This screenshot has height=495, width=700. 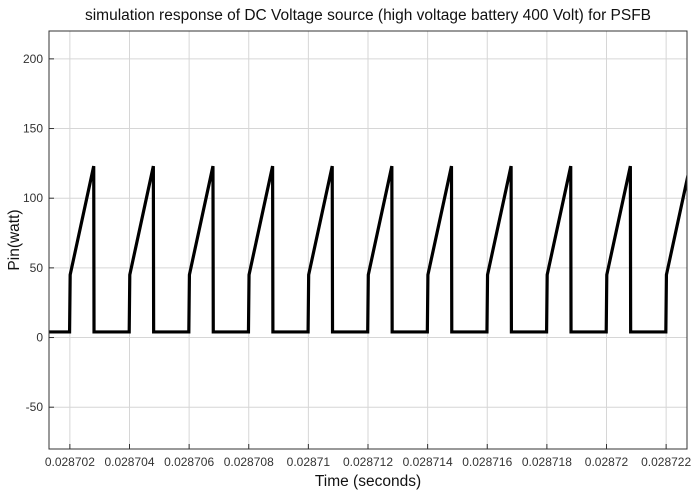 What do you see at coordinates (666, 462) in the screenshot?
I see `x-tick-label: 0.028722` at bounding box center [666, 462].